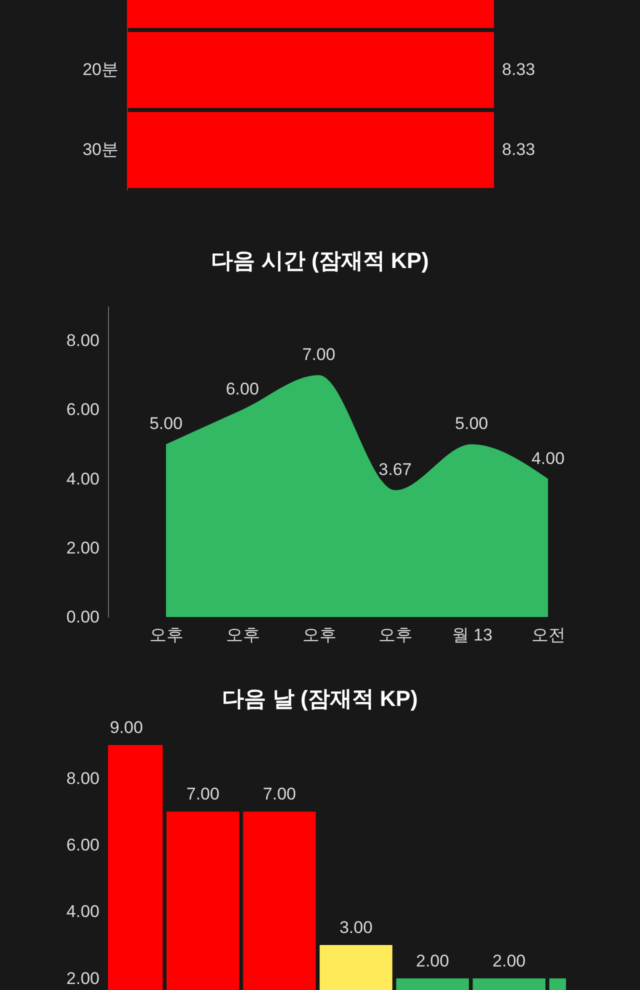 This screenshot has height=990, width=640. I want to click on y-tick-label: 20분, so click(100, 69).